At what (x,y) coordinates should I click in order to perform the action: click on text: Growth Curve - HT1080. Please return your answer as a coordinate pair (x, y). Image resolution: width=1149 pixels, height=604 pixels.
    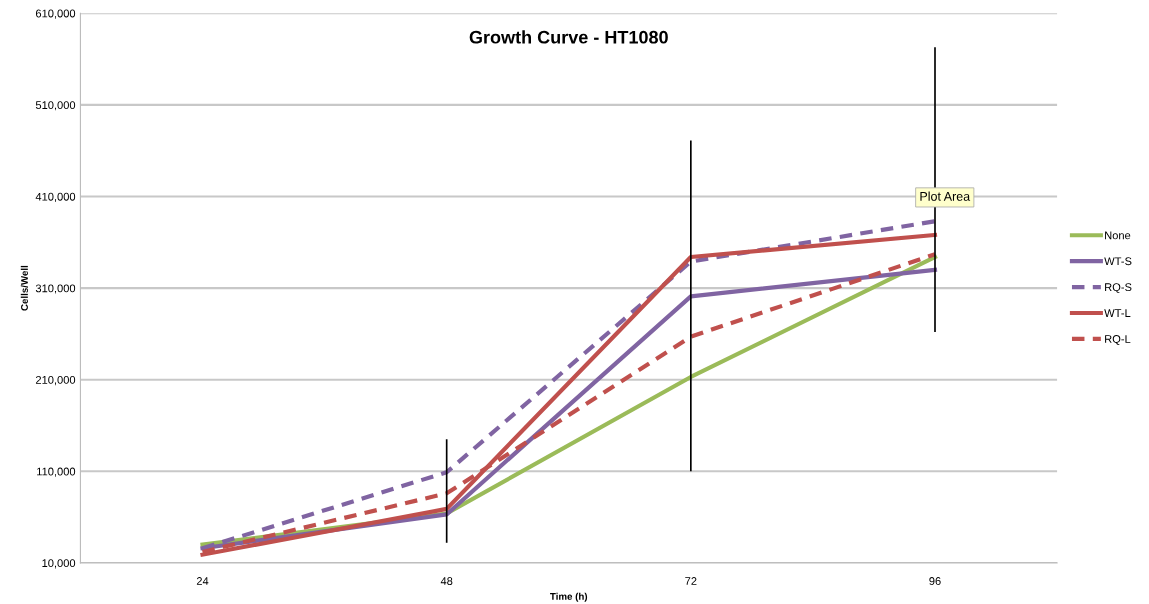
    Looking at the image, I should click on (568, 37).